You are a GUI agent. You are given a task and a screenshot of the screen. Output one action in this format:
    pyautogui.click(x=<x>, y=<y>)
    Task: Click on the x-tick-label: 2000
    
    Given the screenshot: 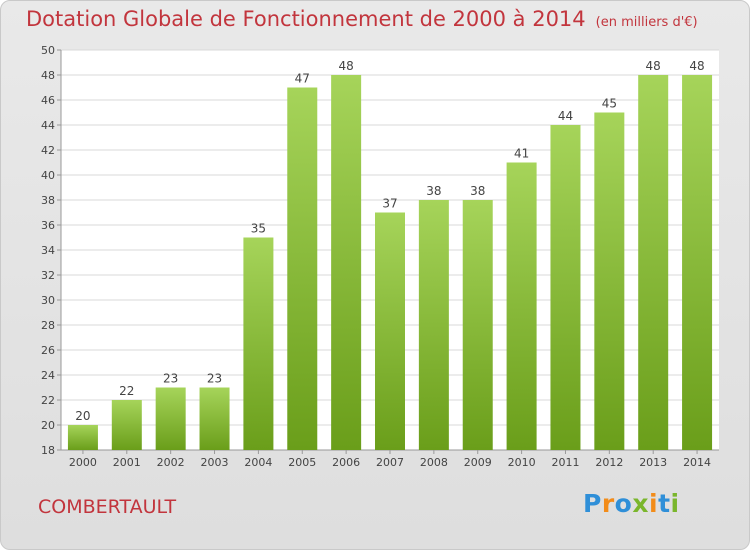 What is the action you would take?
    pyautogui.click(x=83, y=462)
    